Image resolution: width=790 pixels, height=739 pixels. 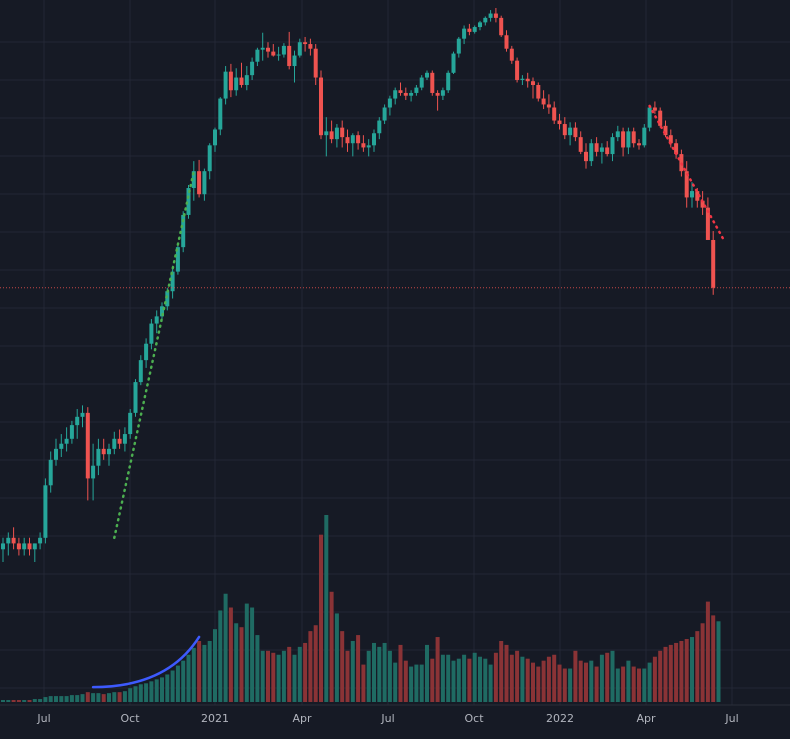 I want to click on x-tick-label: Apr, so click(x=646, y=718).